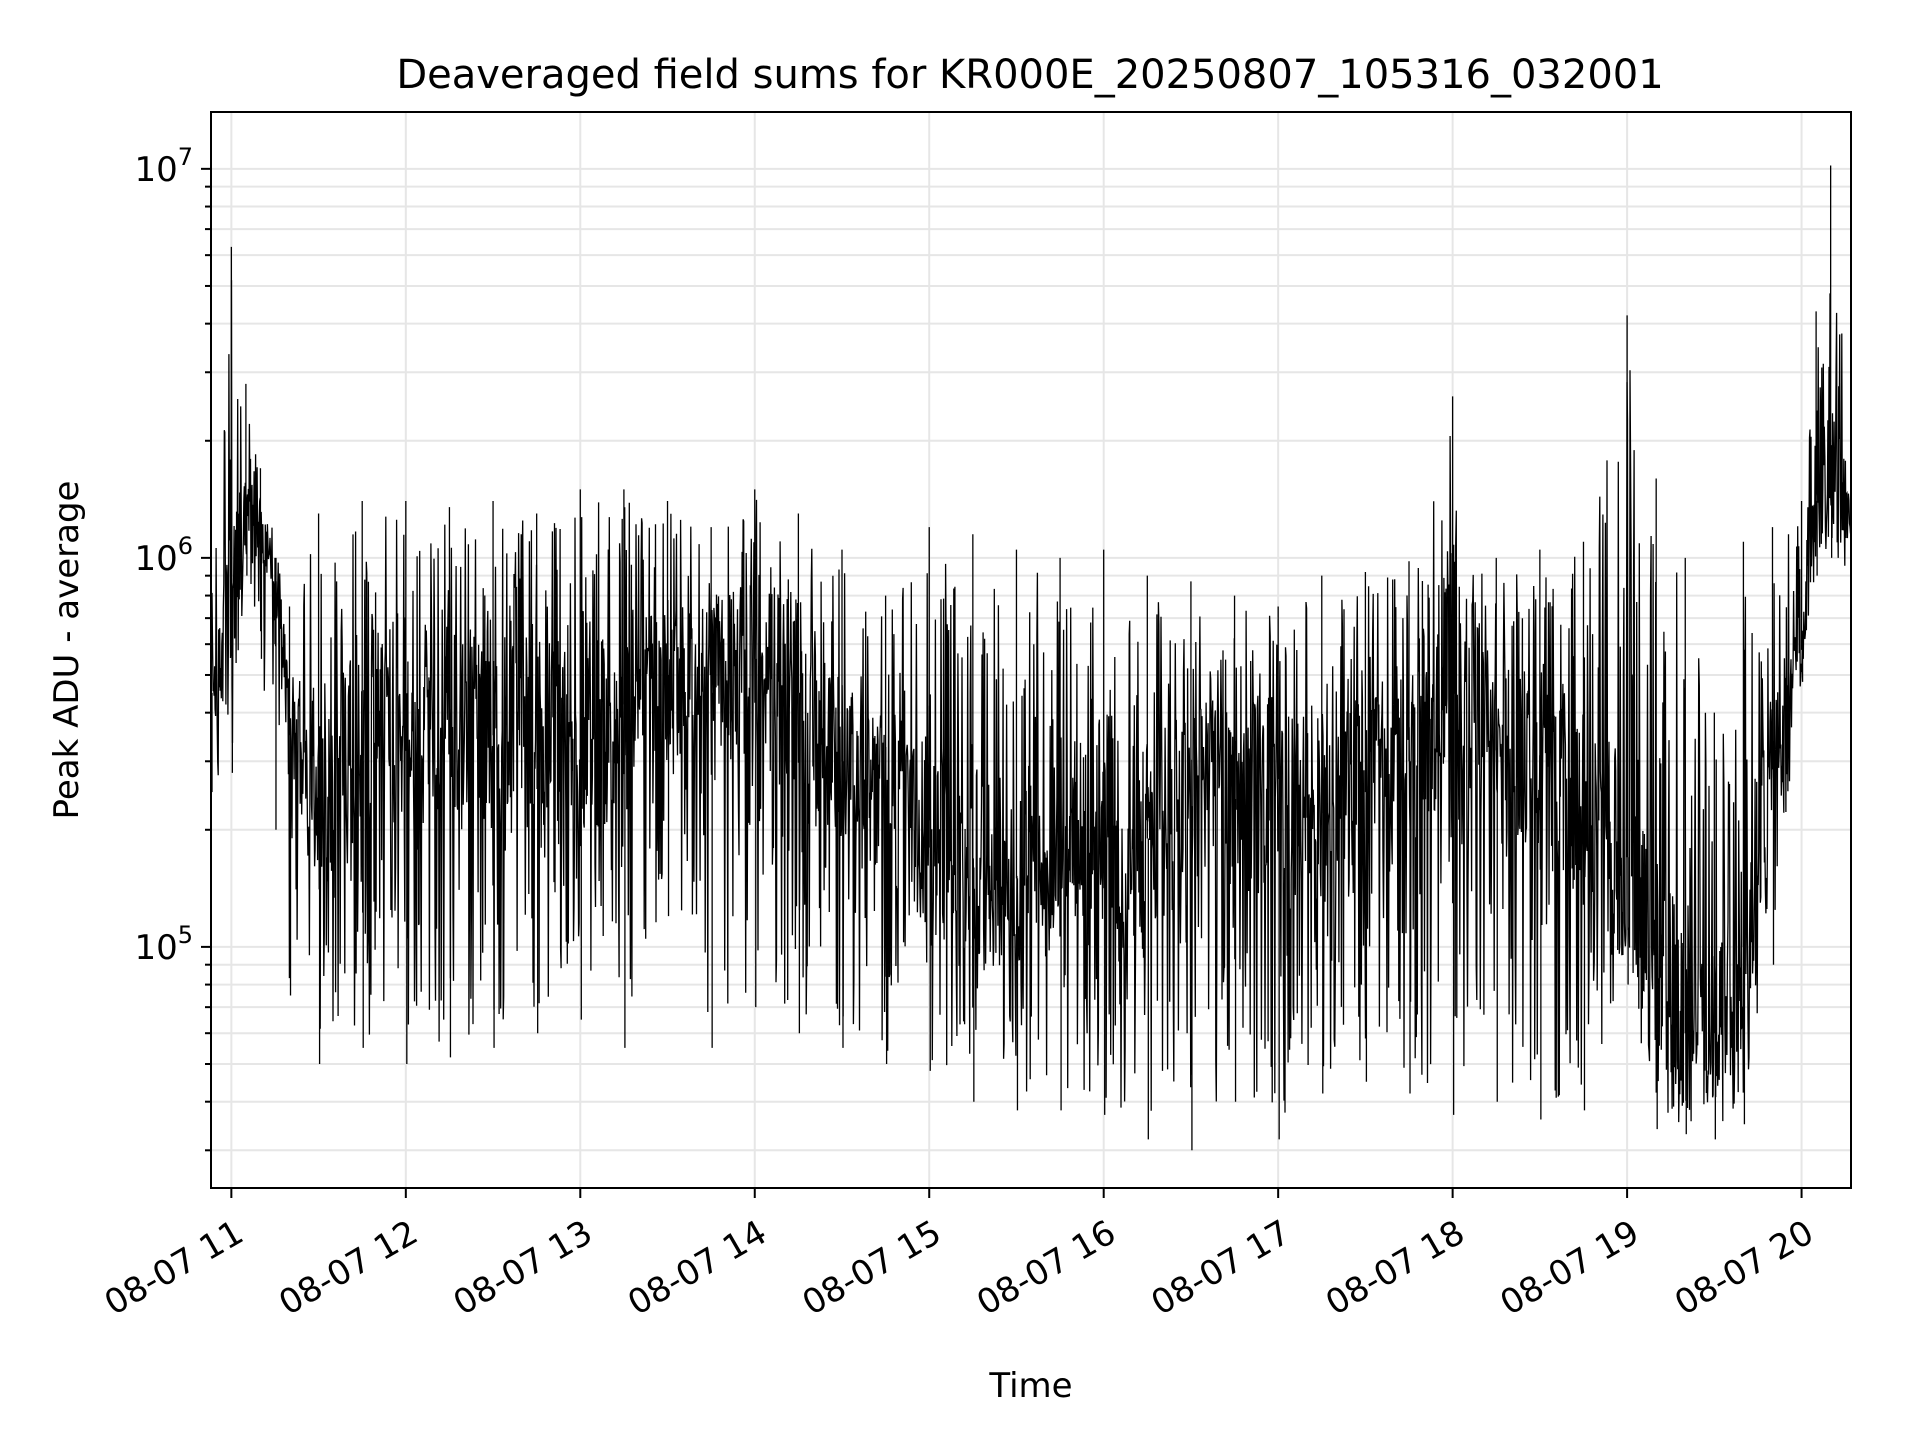 The image size is (1920, 1440). I want to click on x-tick-label: 08-07 19, so click(1570, 1268).